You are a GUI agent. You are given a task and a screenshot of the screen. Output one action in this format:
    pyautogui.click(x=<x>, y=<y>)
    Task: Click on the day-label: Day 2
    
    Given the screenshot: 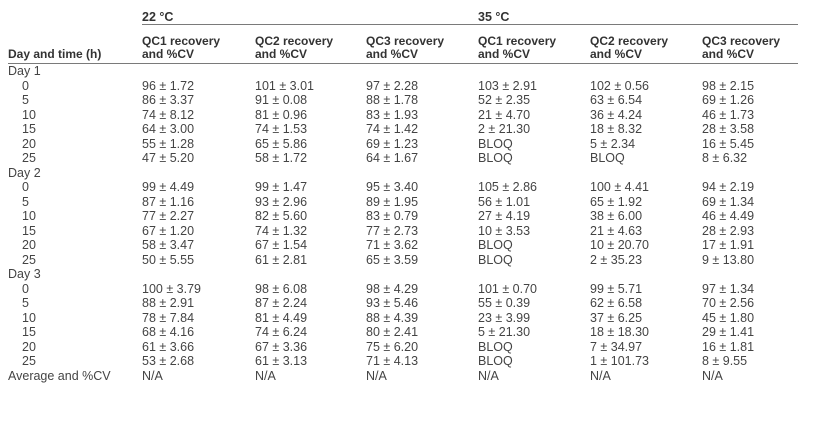 What is the action you would take?
    pyautogui.click(x=24, y=172)
    